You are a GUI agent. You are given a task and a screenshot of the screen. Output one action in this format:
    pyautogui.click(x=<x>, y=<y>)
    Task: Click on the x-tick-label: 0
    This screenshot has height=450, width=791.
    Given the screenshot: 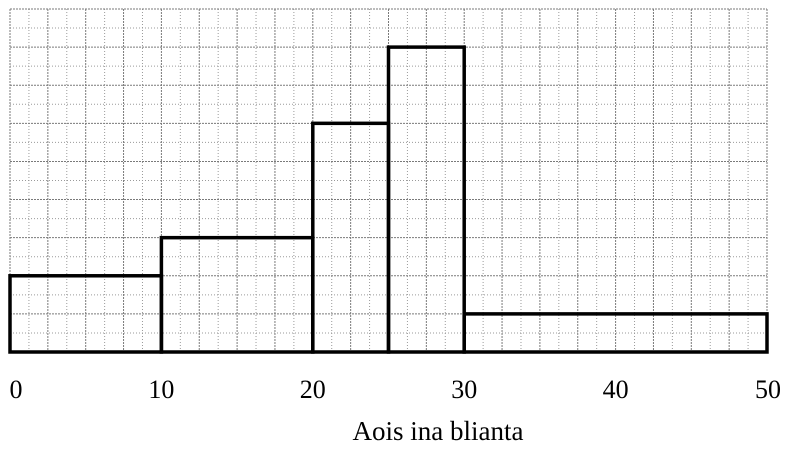 What is the action you would take?
    pyautogui.click(x=16, y=389)
    